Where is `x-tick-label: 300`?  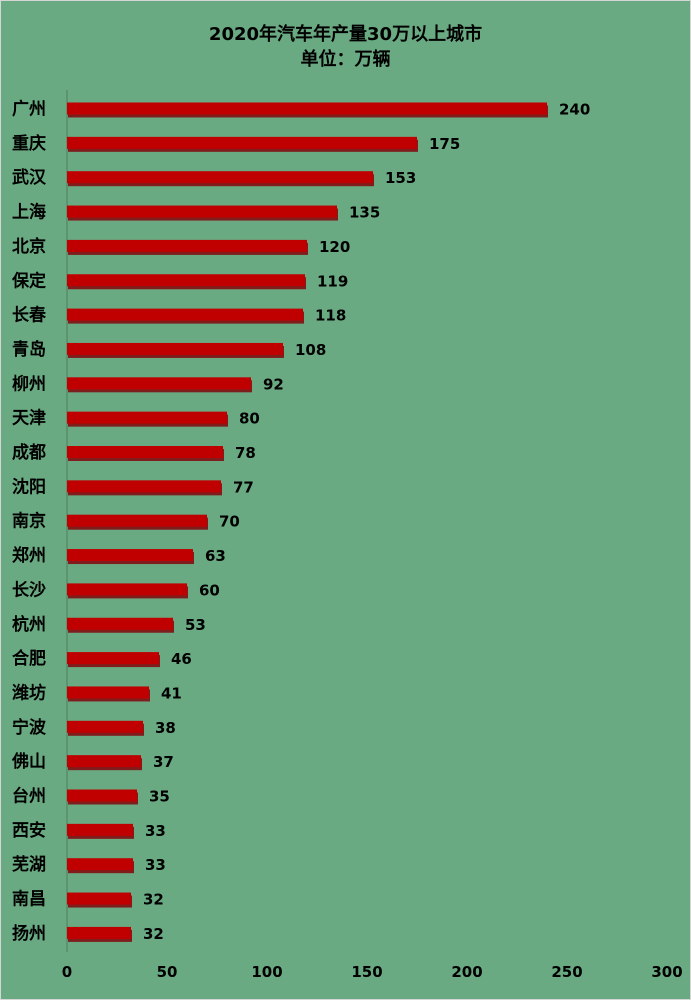 x-tick-label: 300 is located at coordinates (666, 972).